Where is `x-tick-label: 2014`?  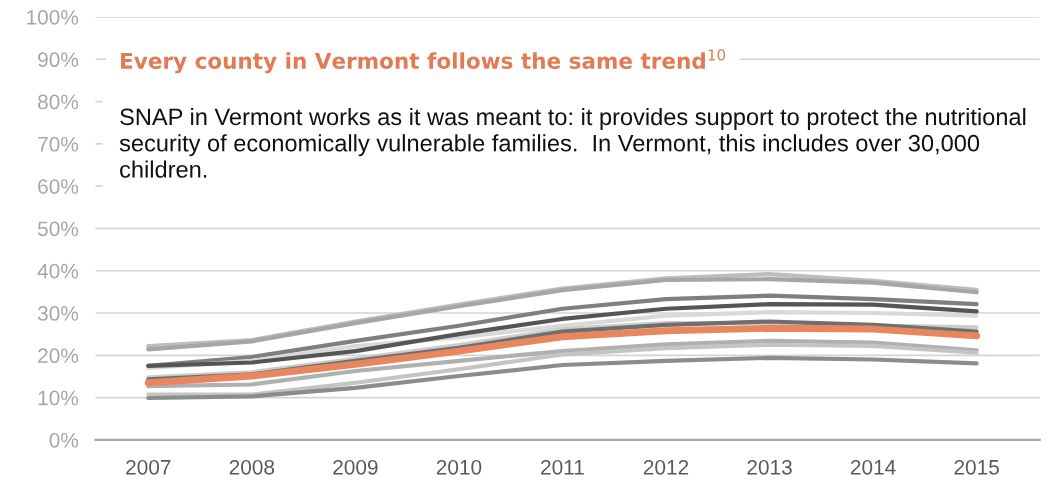
x-tick-label: 2014 is located at coordinates (873, 467).